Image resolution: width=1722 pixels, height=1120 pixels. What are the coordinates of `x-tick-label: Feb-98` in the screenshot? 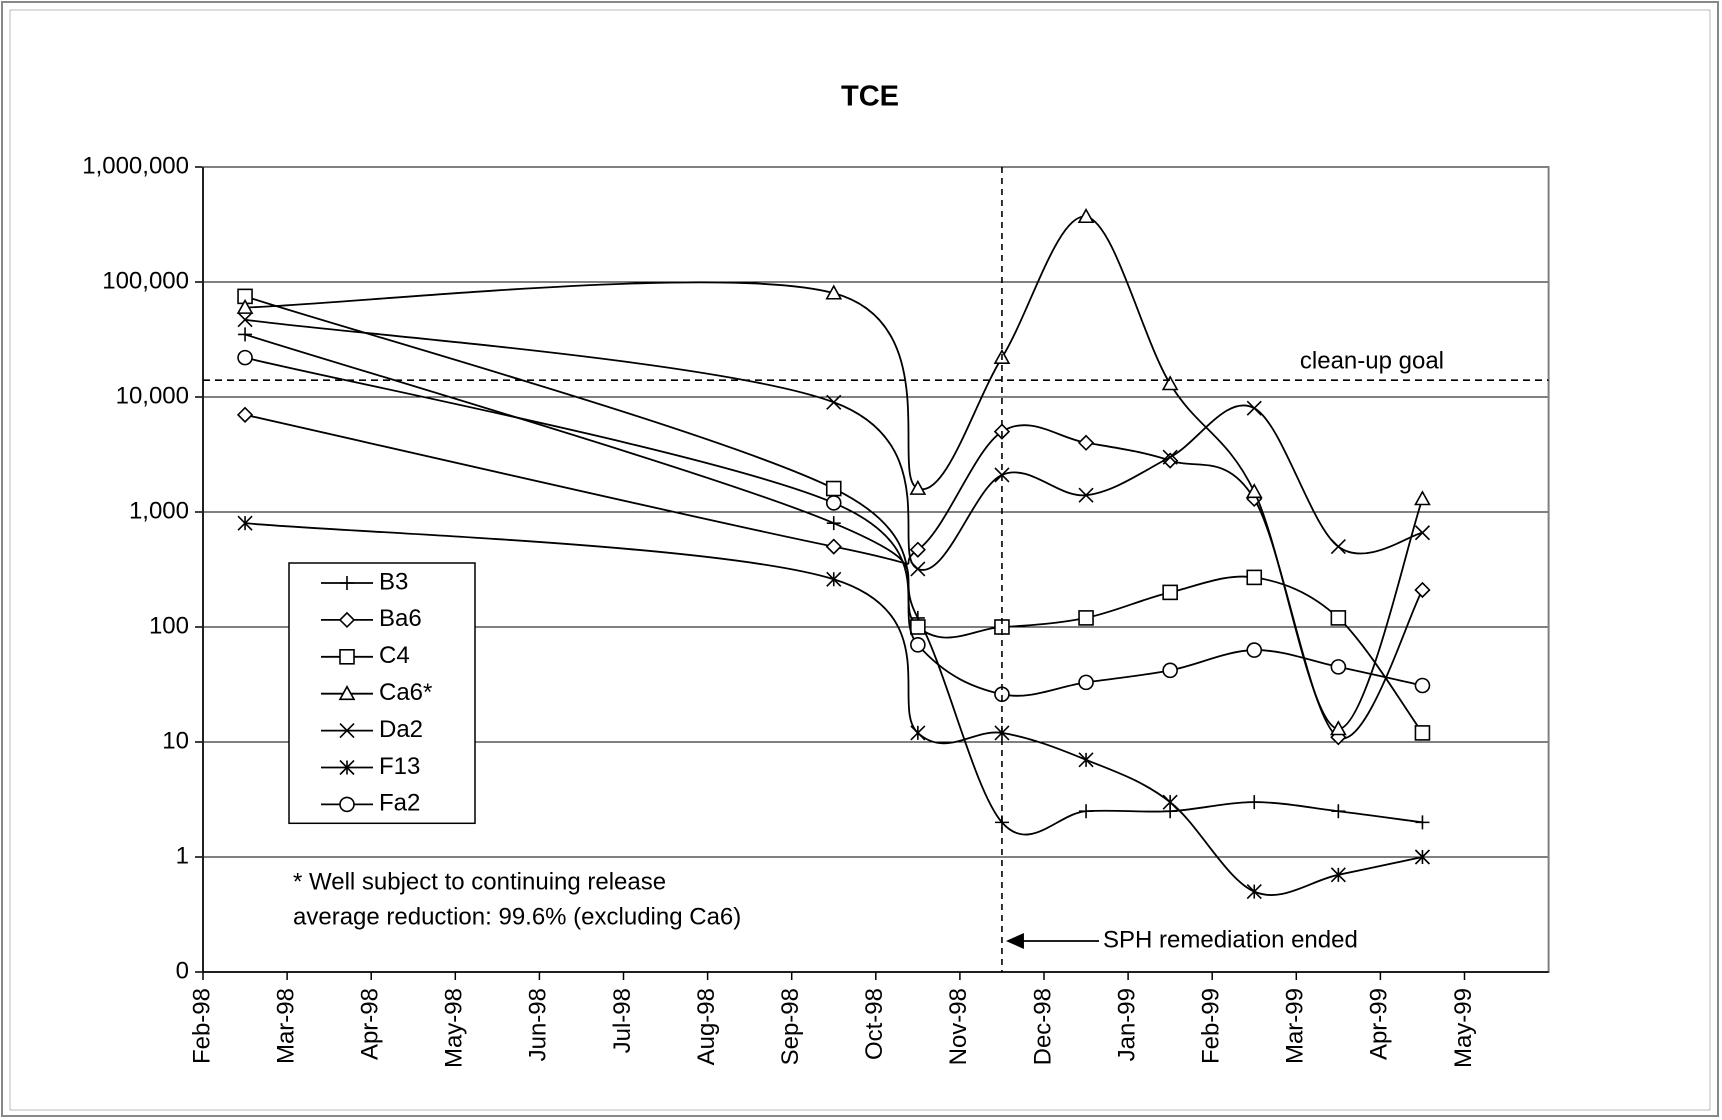 It's located at (201, 1026).